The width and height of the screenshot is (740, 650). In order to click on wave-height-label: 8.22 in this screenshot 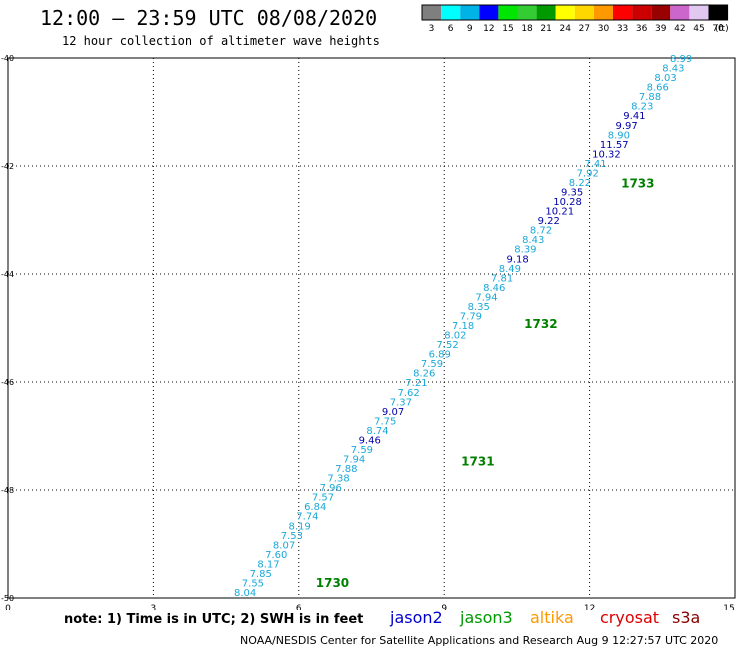, I will do `click(580, 183)`.